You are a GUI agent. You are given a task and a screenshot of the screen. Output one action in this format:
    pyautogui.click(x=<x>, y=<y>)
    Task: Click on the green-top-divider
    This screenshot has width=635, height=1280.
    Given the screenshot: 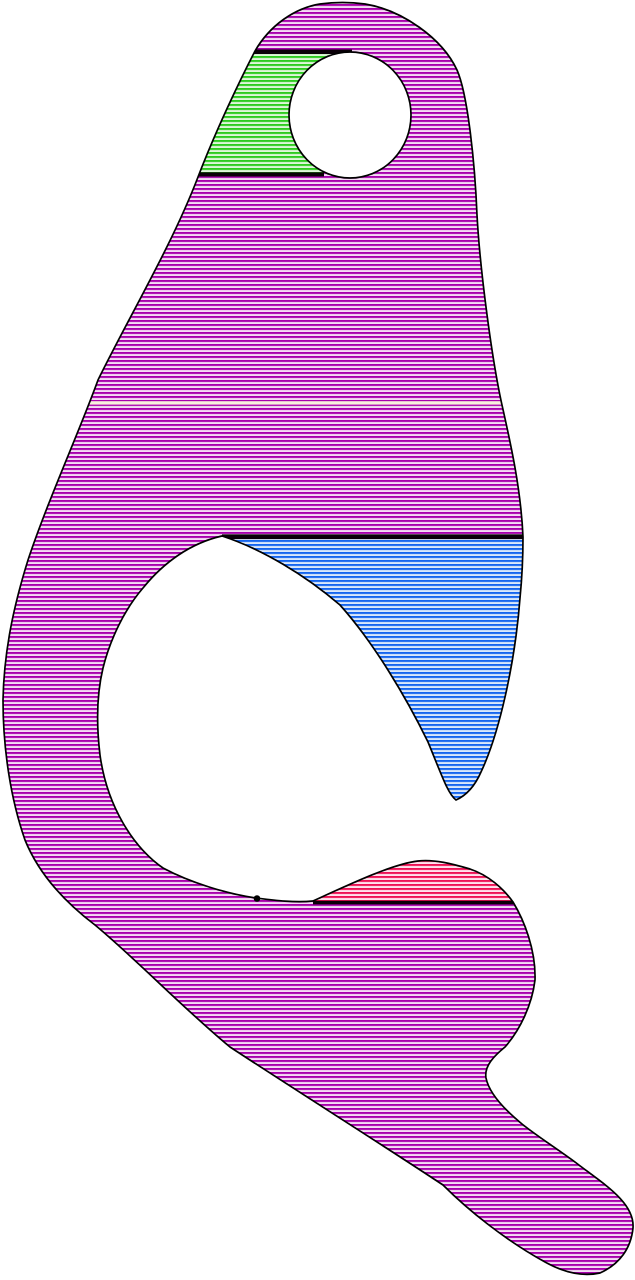 What is the action you would take?
    pyautogui.click(x=303, y=51)
    